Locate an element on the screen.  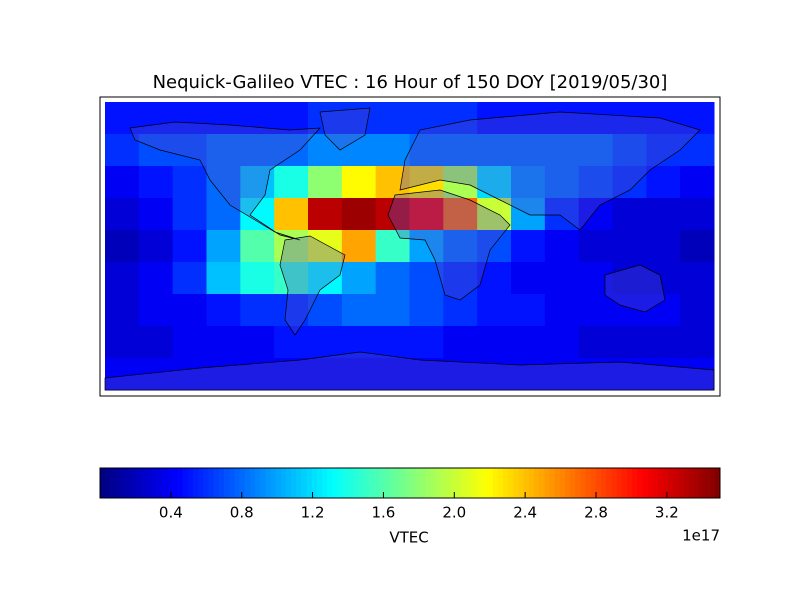
colorbar-tick-label: 2.4 is located at coordinates (525, 513).